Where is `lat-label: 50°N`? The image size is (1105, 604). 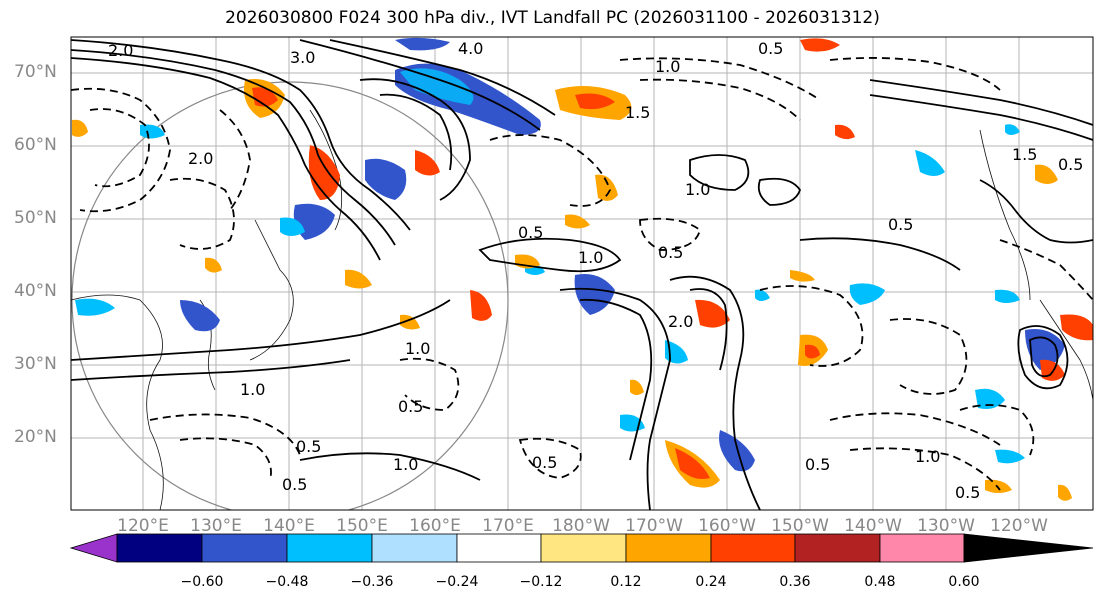 lat-label: 50°N is located at coordinates (35, 218).